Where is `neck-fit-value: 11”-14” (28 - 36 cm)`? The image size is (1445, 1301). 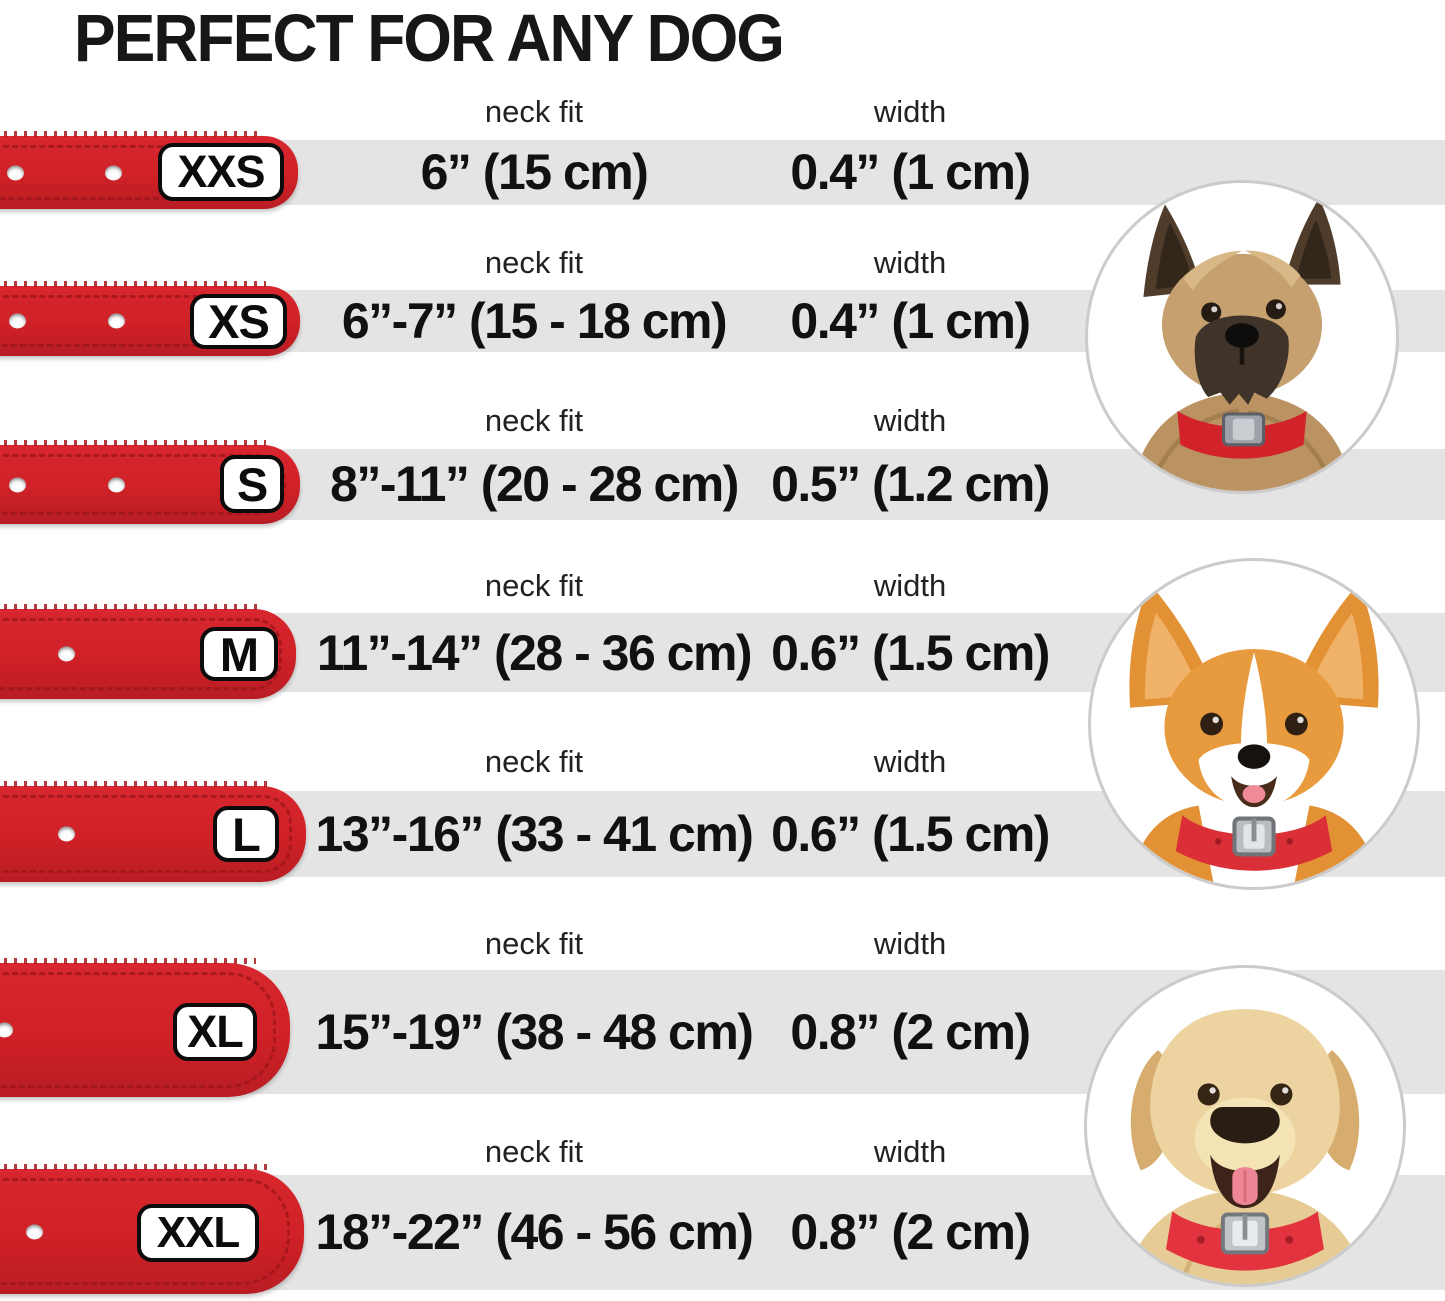
neck-fit-value: 11”-14” (28 - 36 cm) is located at coordinates (534, 653).